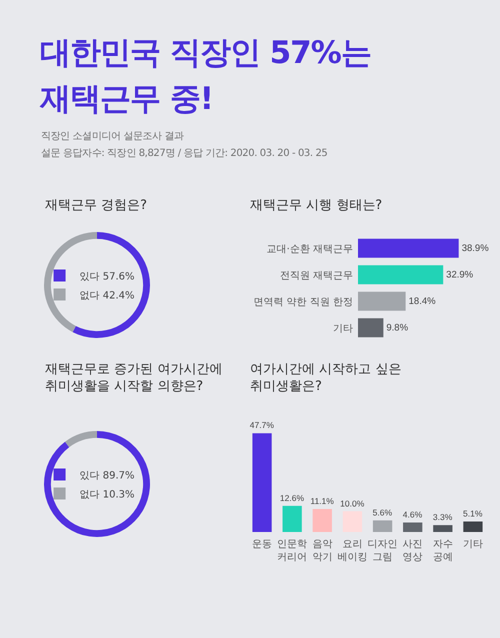 The height and width of the screenshot is (638, 500). What do you see at coordinates (382, 512) in the screenshot?
I see `data-label: 5.6%` at bounding box center [382, 512].